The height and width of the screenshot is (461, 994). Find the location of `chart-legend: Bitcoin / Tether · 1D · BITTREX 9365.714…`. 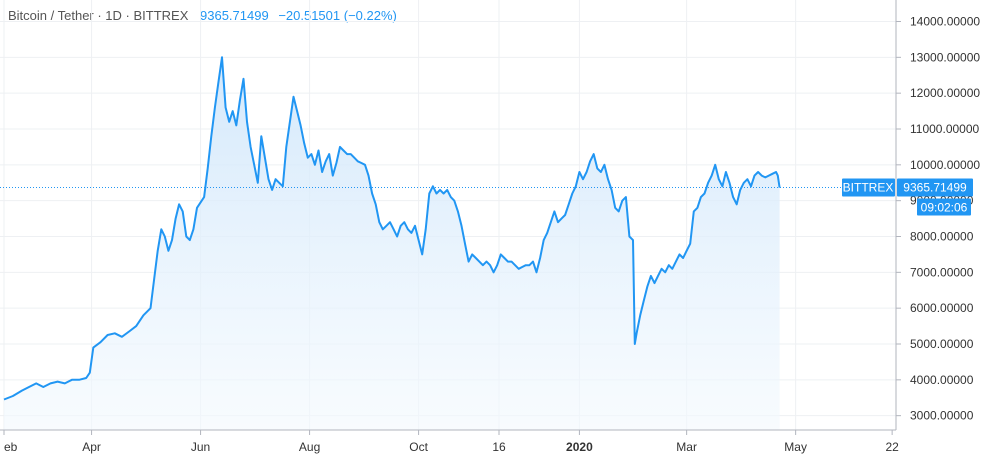

chart-legend: Bitcoin / Tether · 1D · BITTREX 9365.714… is located at coordinates (202, 15).